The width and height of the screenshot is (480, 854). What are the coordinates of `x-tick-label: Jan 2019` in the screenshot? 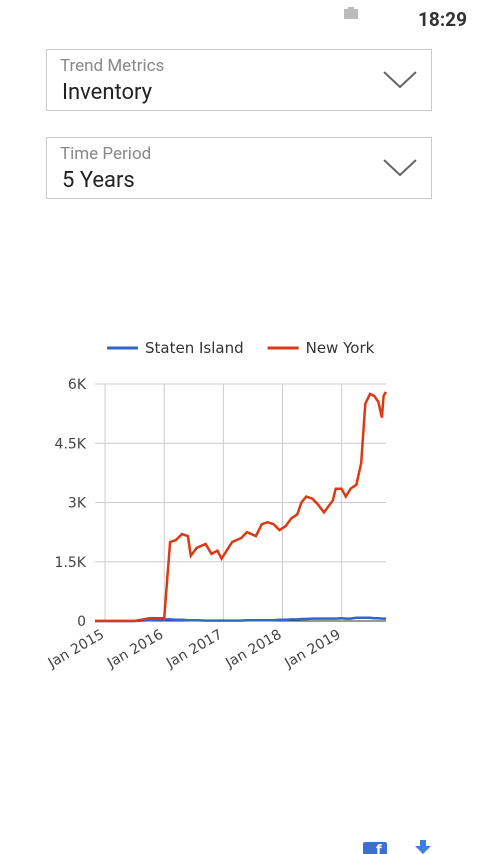 It's located at (312, 649).